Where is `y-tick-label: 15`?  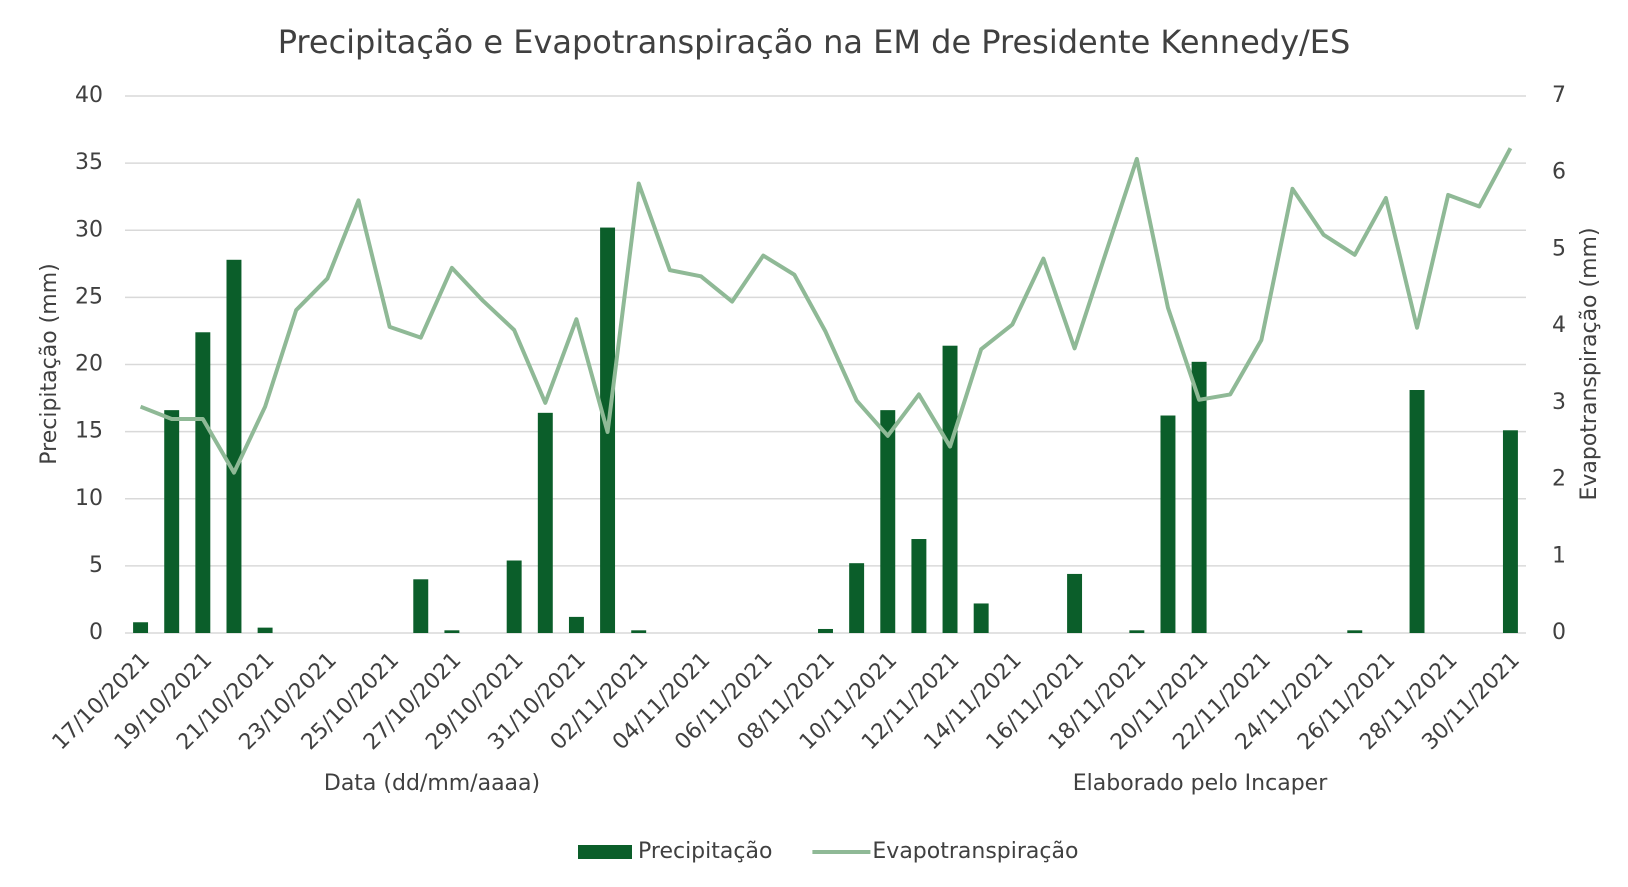 y-tick-label: 15 is located at coordinates (89, 431).